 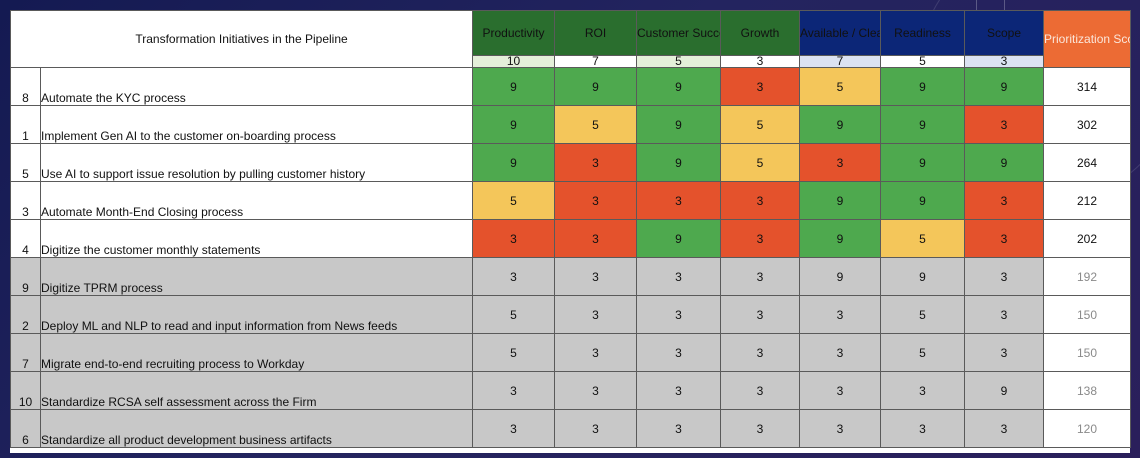 What do you see at coordinates (256, 200) in the screenshot?
I see `initiative-name: Automate Month-End Closing process` at bounding box center [256, 200].